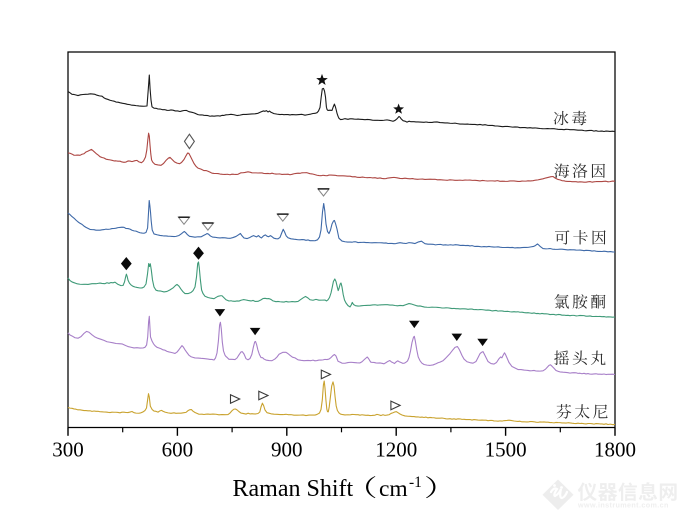  Describe the element at coordinates (506, 450) in the screenshot. I see `svg-text: 1500` at that location.